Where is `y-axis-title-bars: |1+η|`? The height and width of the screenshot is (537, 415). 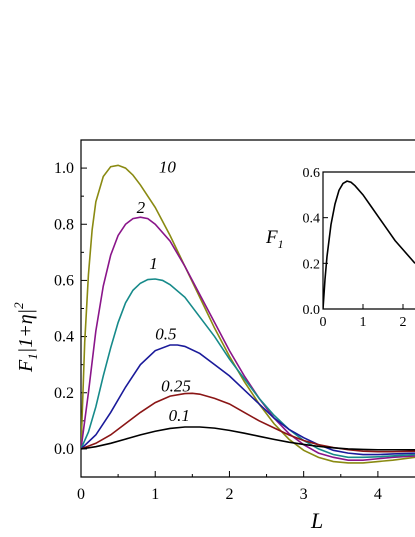
y-axis-title-bars: |1+η| is located at coordinates (26, 331).